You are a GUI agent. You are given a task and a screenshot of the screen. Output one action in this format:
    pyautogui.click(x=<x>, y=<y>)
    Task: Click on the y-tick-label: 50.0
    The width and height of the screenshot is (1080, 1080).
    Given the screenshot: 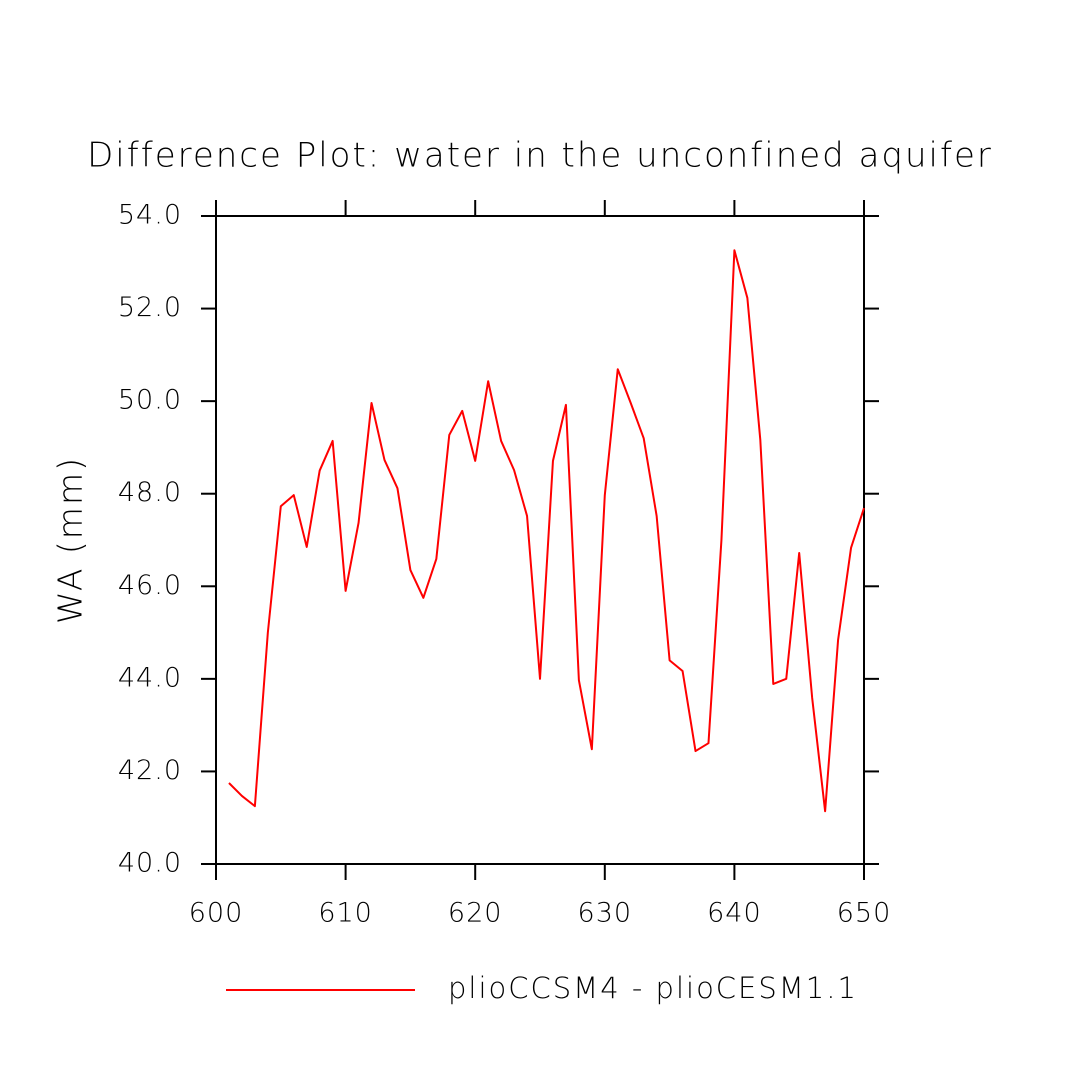 What is the action you would take?
    pyautogui.click(x=150, y=400)
    